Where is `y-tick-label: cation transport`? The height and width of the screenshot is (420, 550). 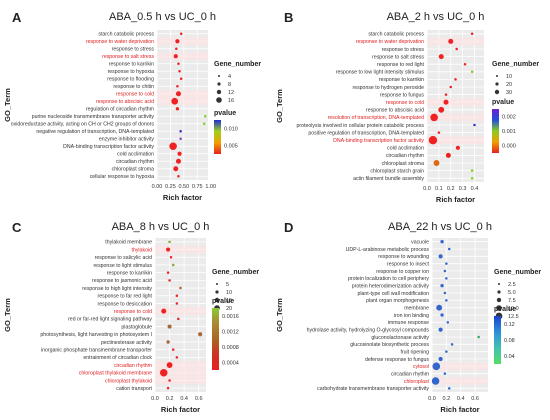
y-tick-label: cation transport is located at coordinates (134, 389).